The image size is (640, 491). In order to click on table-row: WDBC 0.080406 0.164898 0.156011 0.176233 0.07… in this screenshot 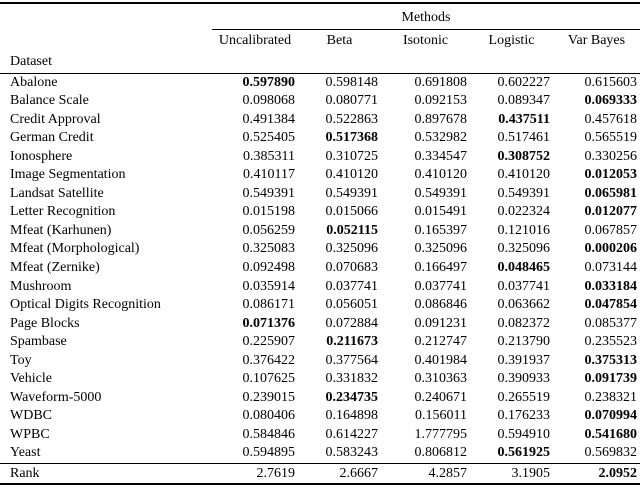, I will do `click(320, 416)`.